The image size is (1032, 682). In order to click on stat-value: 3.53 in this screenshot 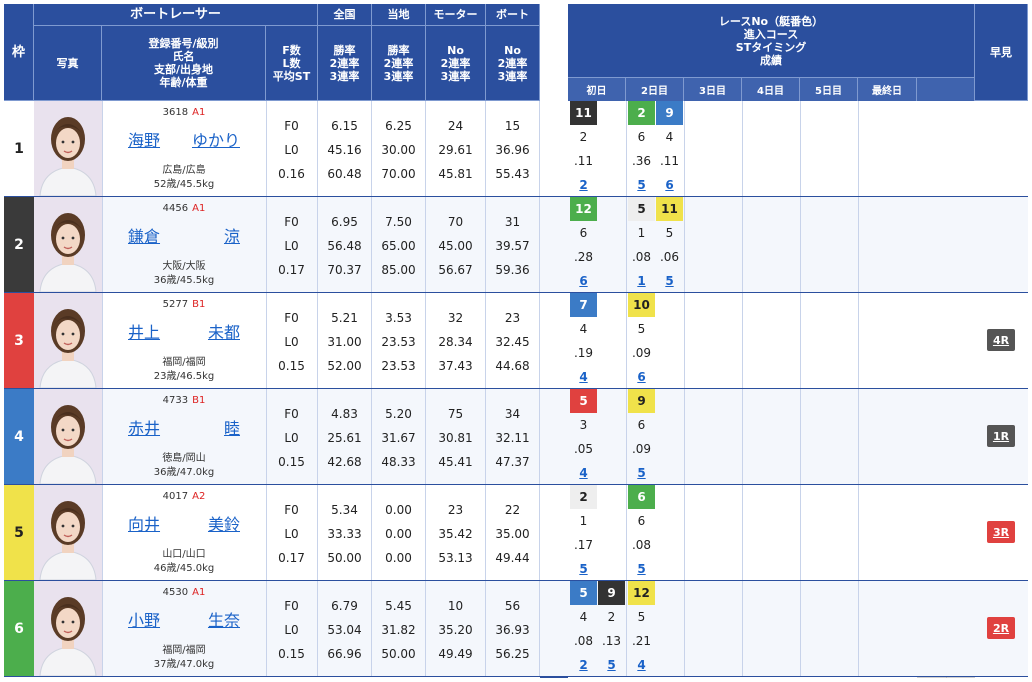, I will do `click(398, 318)`.